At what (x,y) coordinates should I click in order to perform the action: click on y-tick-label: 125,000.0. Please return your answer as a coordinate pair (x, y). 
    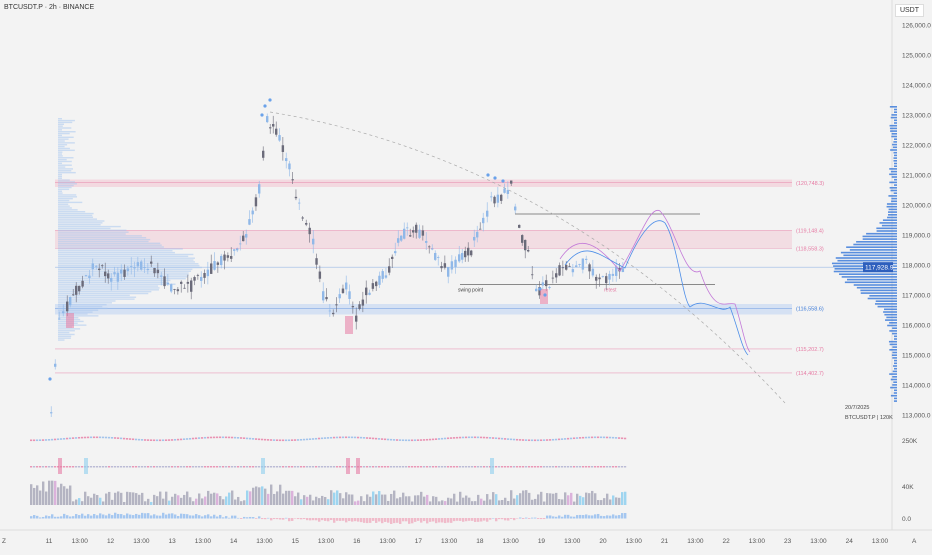
    Looking at the image, I should click on (916, 56).